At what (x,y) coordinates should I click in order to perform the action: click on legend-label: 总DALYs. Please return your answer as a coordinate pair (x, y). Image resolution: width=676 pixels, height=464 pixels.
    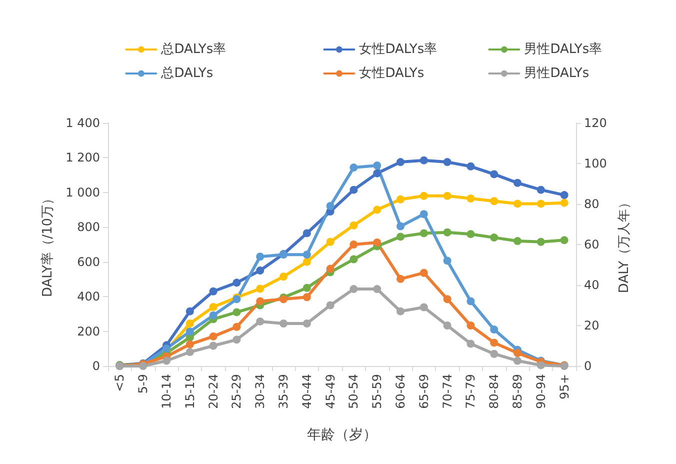
    Looking at the image, I should click on (187, 73).